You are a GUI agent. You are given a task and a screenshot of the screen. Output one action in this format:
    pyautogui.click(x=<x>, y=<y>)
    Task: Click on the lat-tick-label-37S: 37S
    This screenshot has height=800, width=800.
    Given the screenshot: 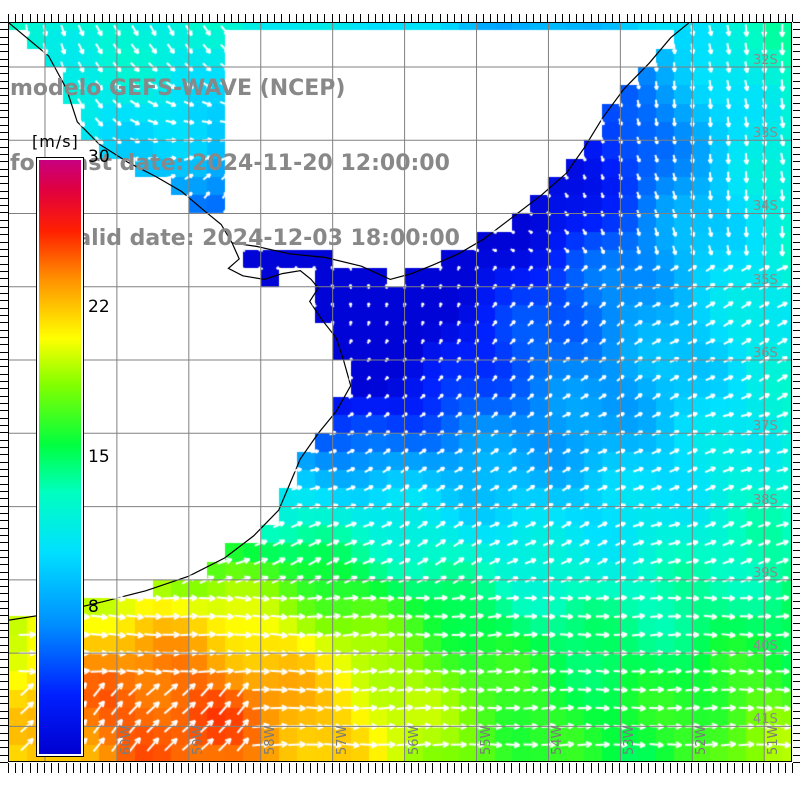 What is the action you would take?
    pyautogui.click(x=765, y=427)
    